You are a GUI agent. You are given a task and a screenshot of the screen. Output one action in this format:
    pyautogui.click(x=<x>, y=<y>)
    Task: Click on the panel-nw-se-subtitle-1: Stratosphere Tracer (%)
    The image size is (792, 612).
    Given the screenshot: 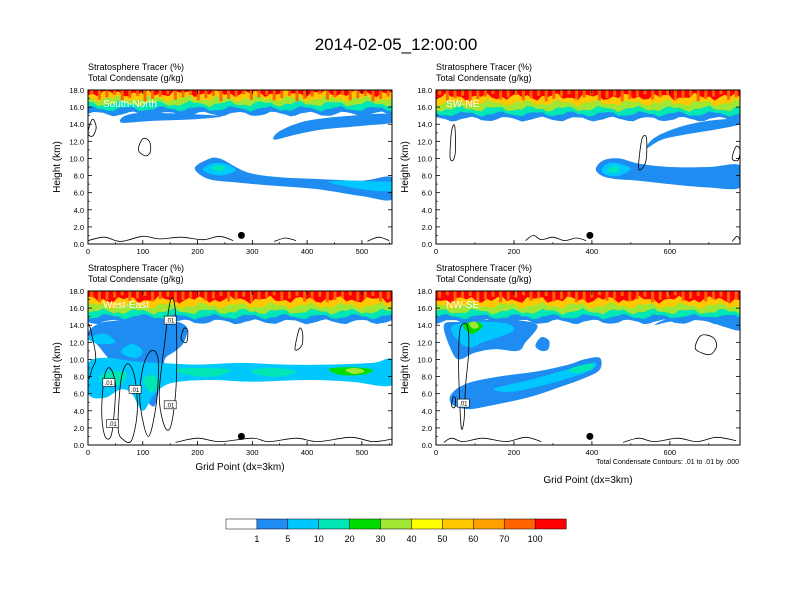 What is the action you would take?
    pyautogui.click(x=484, y=268)
    